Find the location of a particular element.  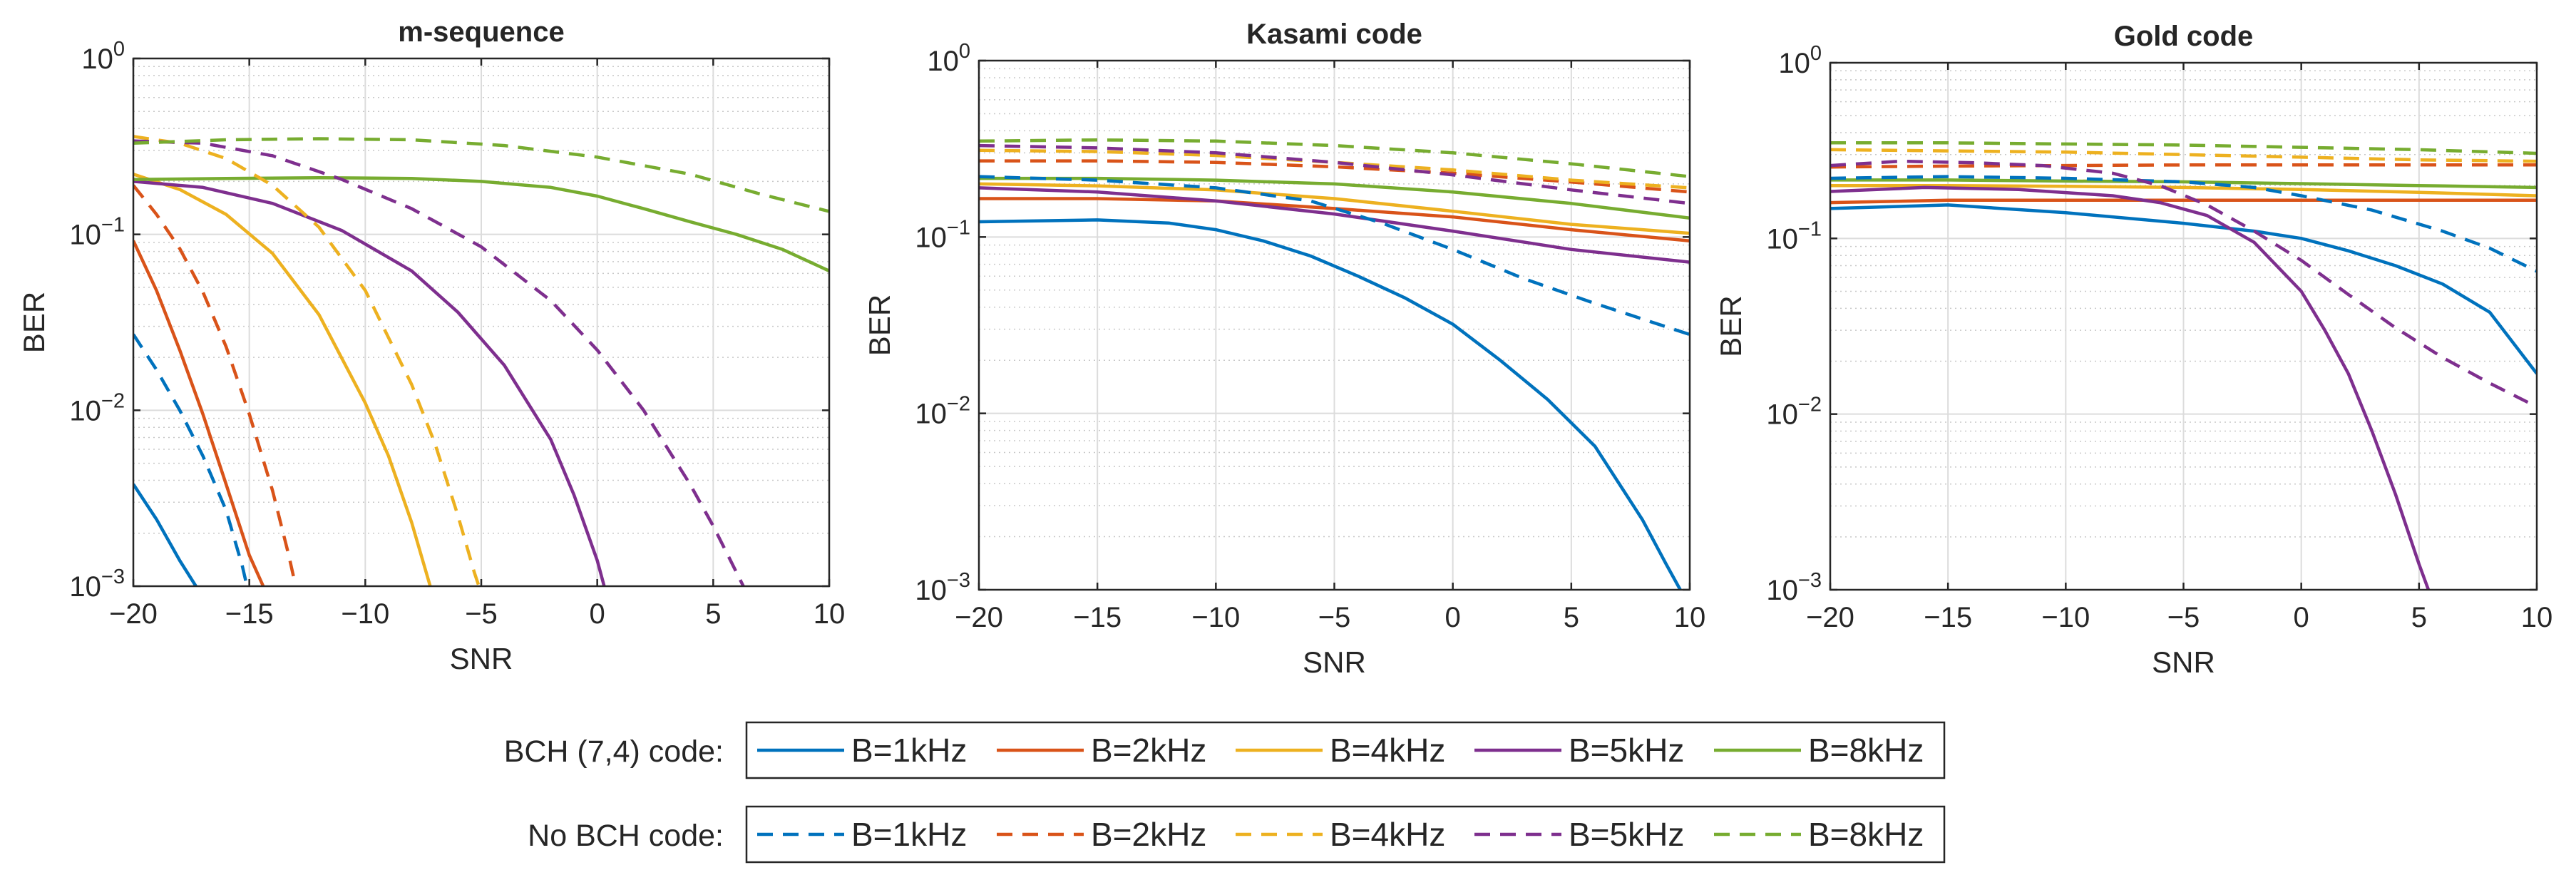

panel-title: m-sequence is located at coordinates (481, 32).